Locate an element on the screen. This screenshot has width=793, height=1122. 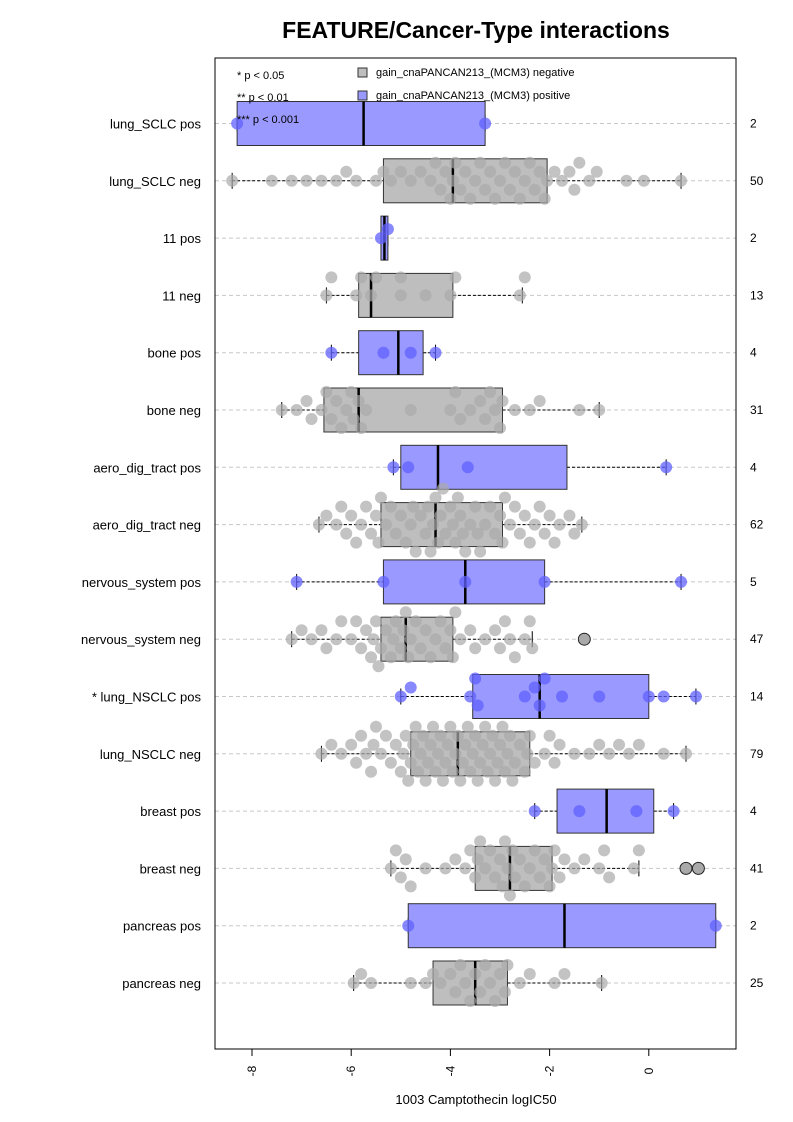
category-label: nervous_system pos is located at coordinates (142, 582).